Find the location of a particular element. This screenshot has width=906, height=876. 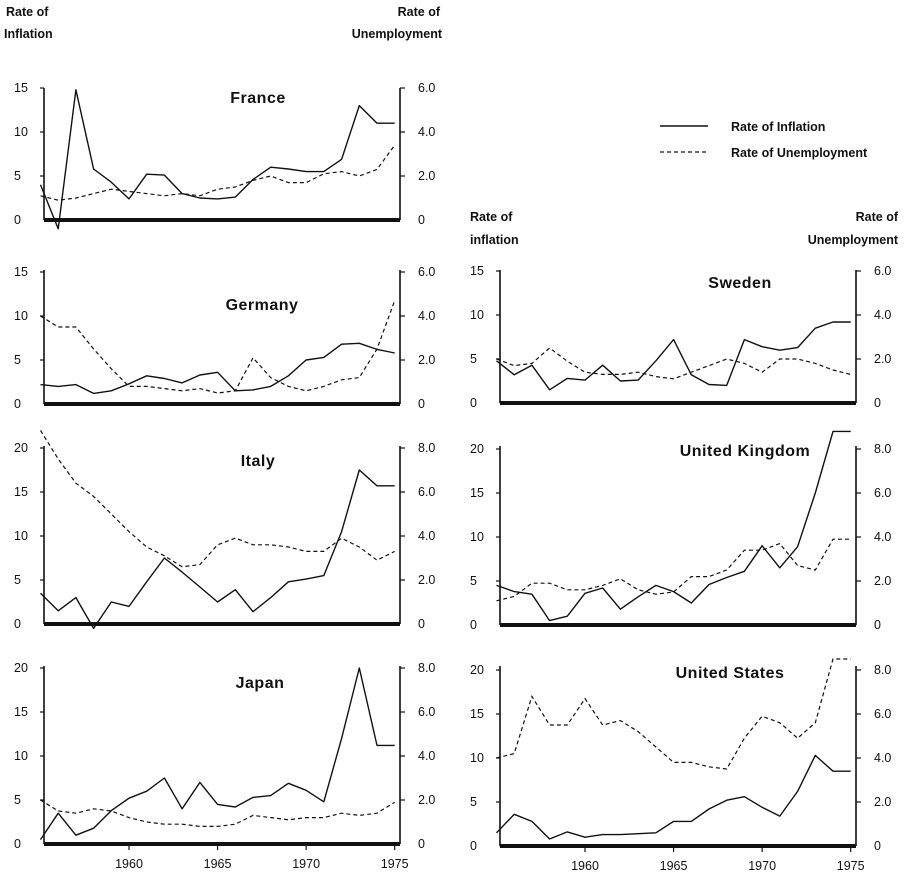

germany-unemployment-line is located at coordinates (218, 347).